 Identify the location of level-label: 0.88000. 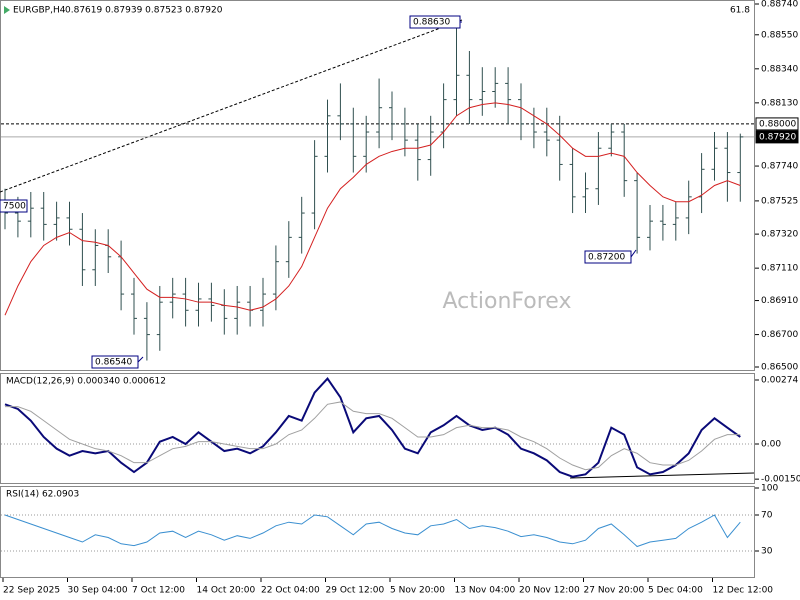
(777, 124).